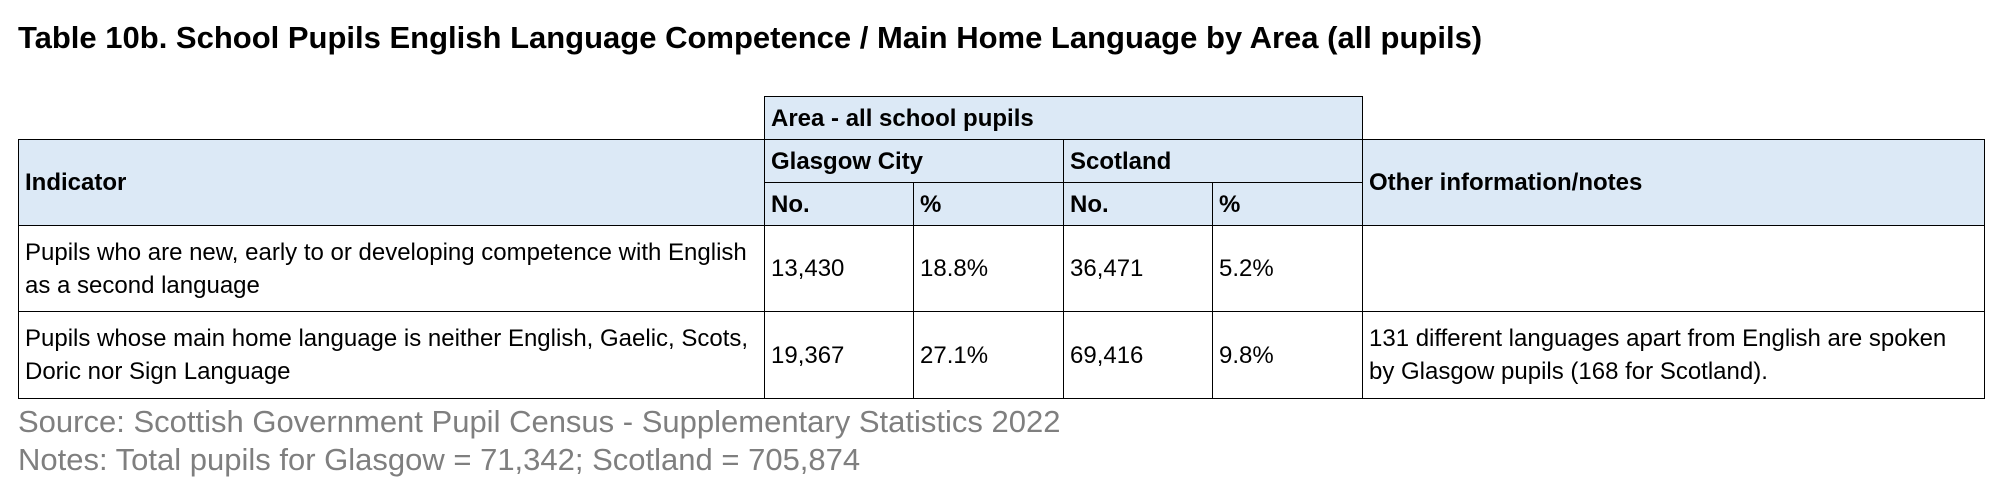  What do you see at coordinates (839, 268) in the screenshot?
I see `glasgow-no-cell: 13,430` at bounding box center [839, 268].